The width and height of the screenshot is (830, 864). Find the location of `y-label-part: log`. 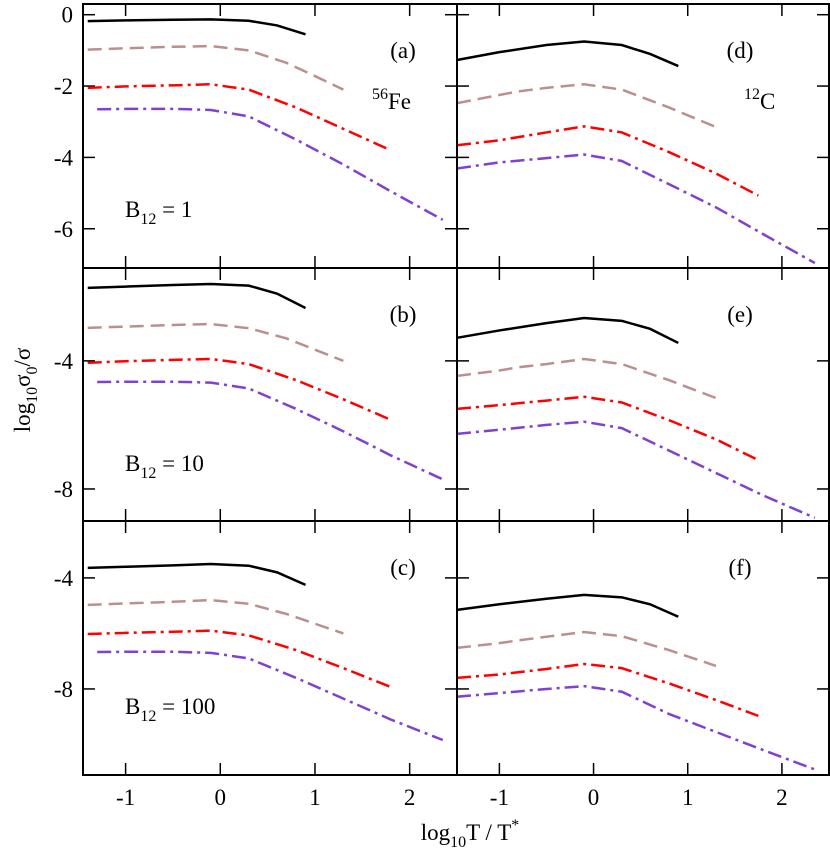

y-label-part: log is located at coordinates (22, 417).